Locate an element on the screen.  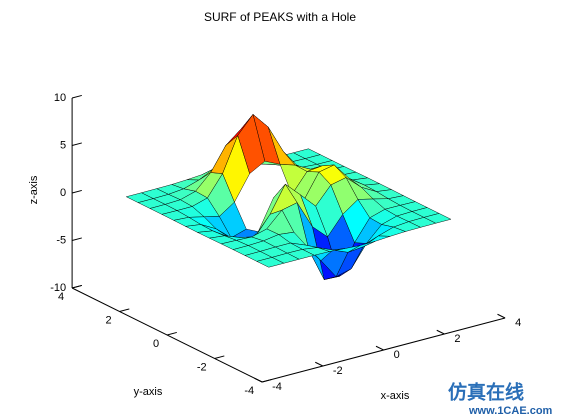
z-axis-label: z-axis is located at coordinates (34, 189).